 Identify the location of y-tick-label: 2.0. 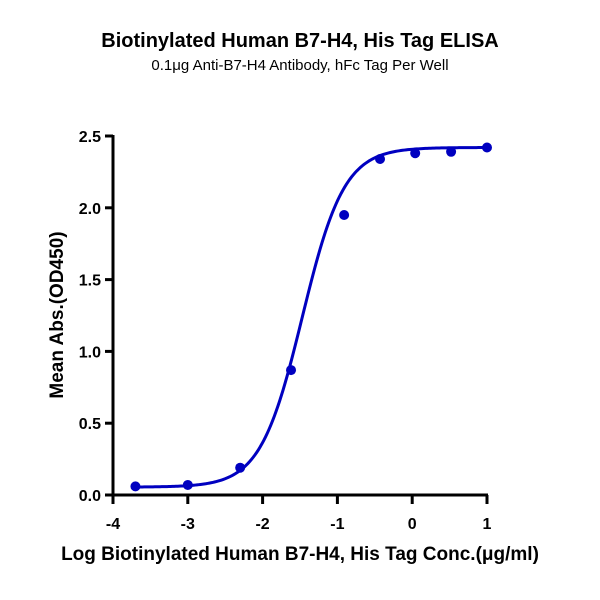
(90, 209).